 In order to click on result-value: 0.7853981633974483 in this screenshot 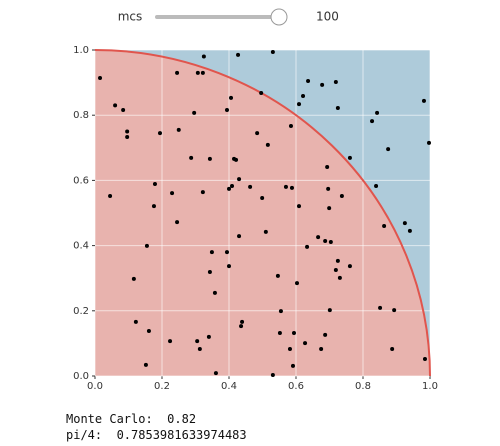, I will do `click(181, 435)`.